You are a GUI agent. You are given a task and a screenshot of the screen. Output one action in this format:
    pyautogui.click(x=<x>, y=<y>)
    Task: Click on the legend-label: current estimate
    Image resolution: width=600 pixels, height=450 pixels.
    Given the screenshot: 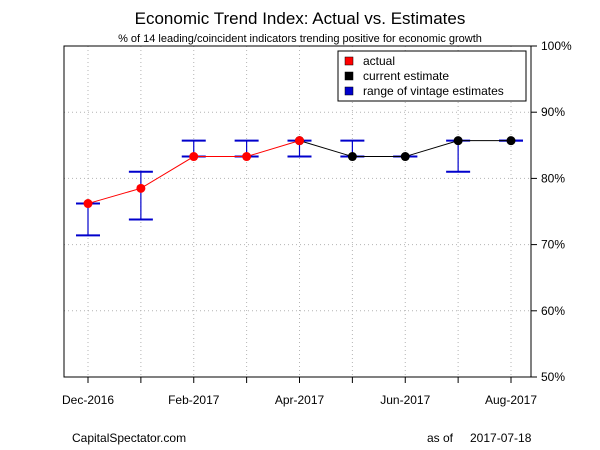 What is the action you would take?
    pyautogui.click(x=406, y=76)
    